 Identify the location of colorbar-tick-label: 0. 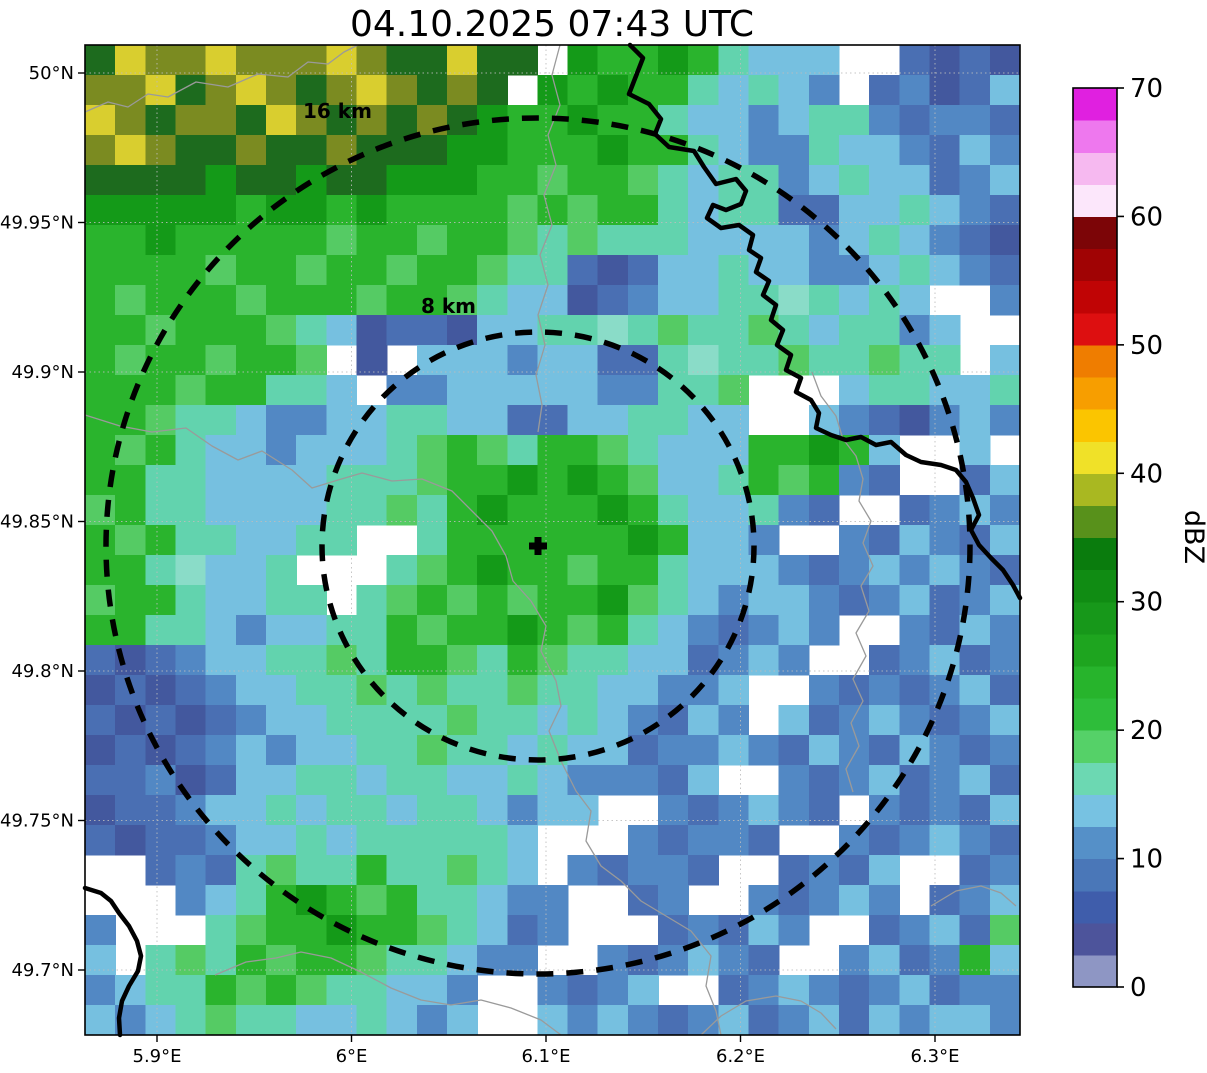
(1138, 988).